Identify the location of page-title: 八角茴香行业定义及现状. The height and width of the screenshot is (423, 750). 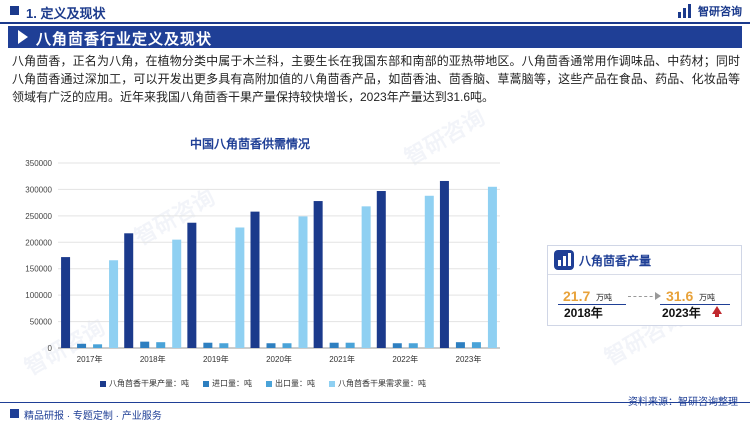
(124, 39).